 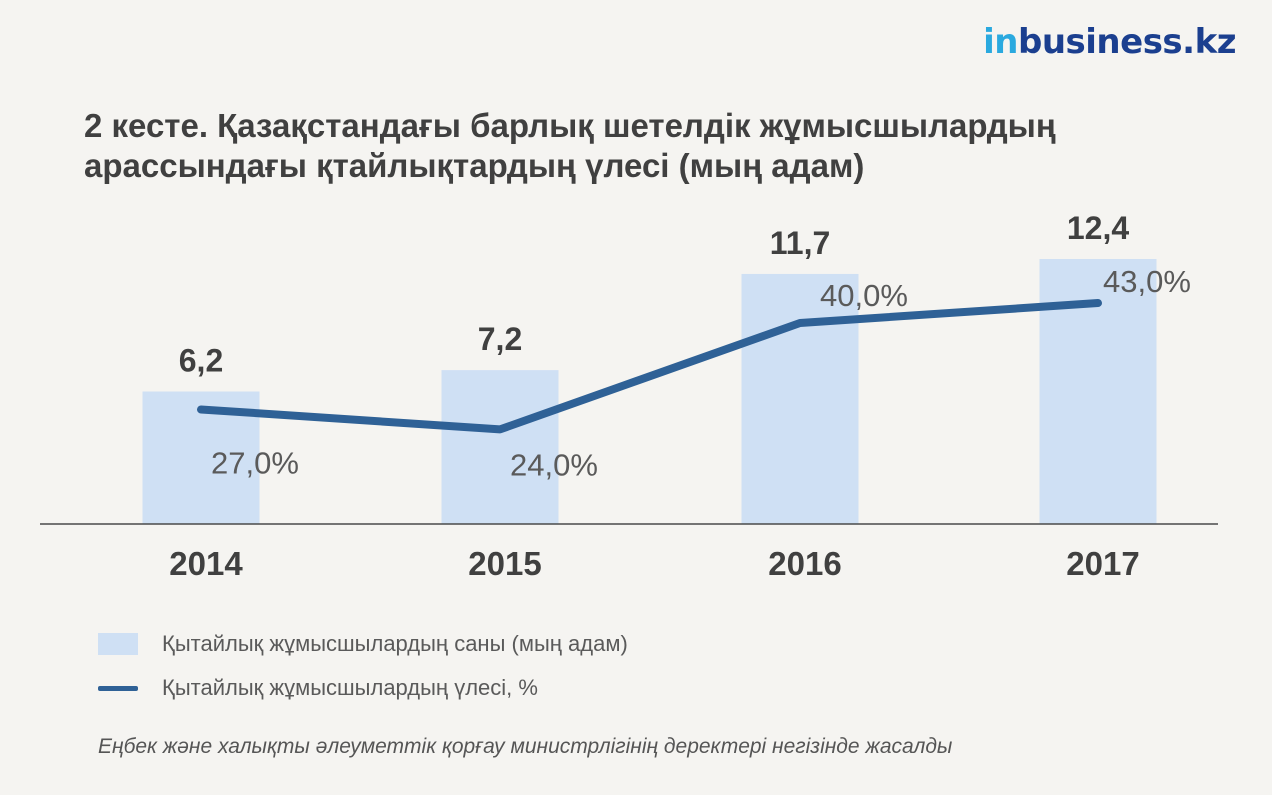 What do you see at coordinates (395, 643) in the screenshot?
I see `legend-bar-label: Қытайлық жұмысшылардың саны (мың адам)` at bounding box center [395, 643].